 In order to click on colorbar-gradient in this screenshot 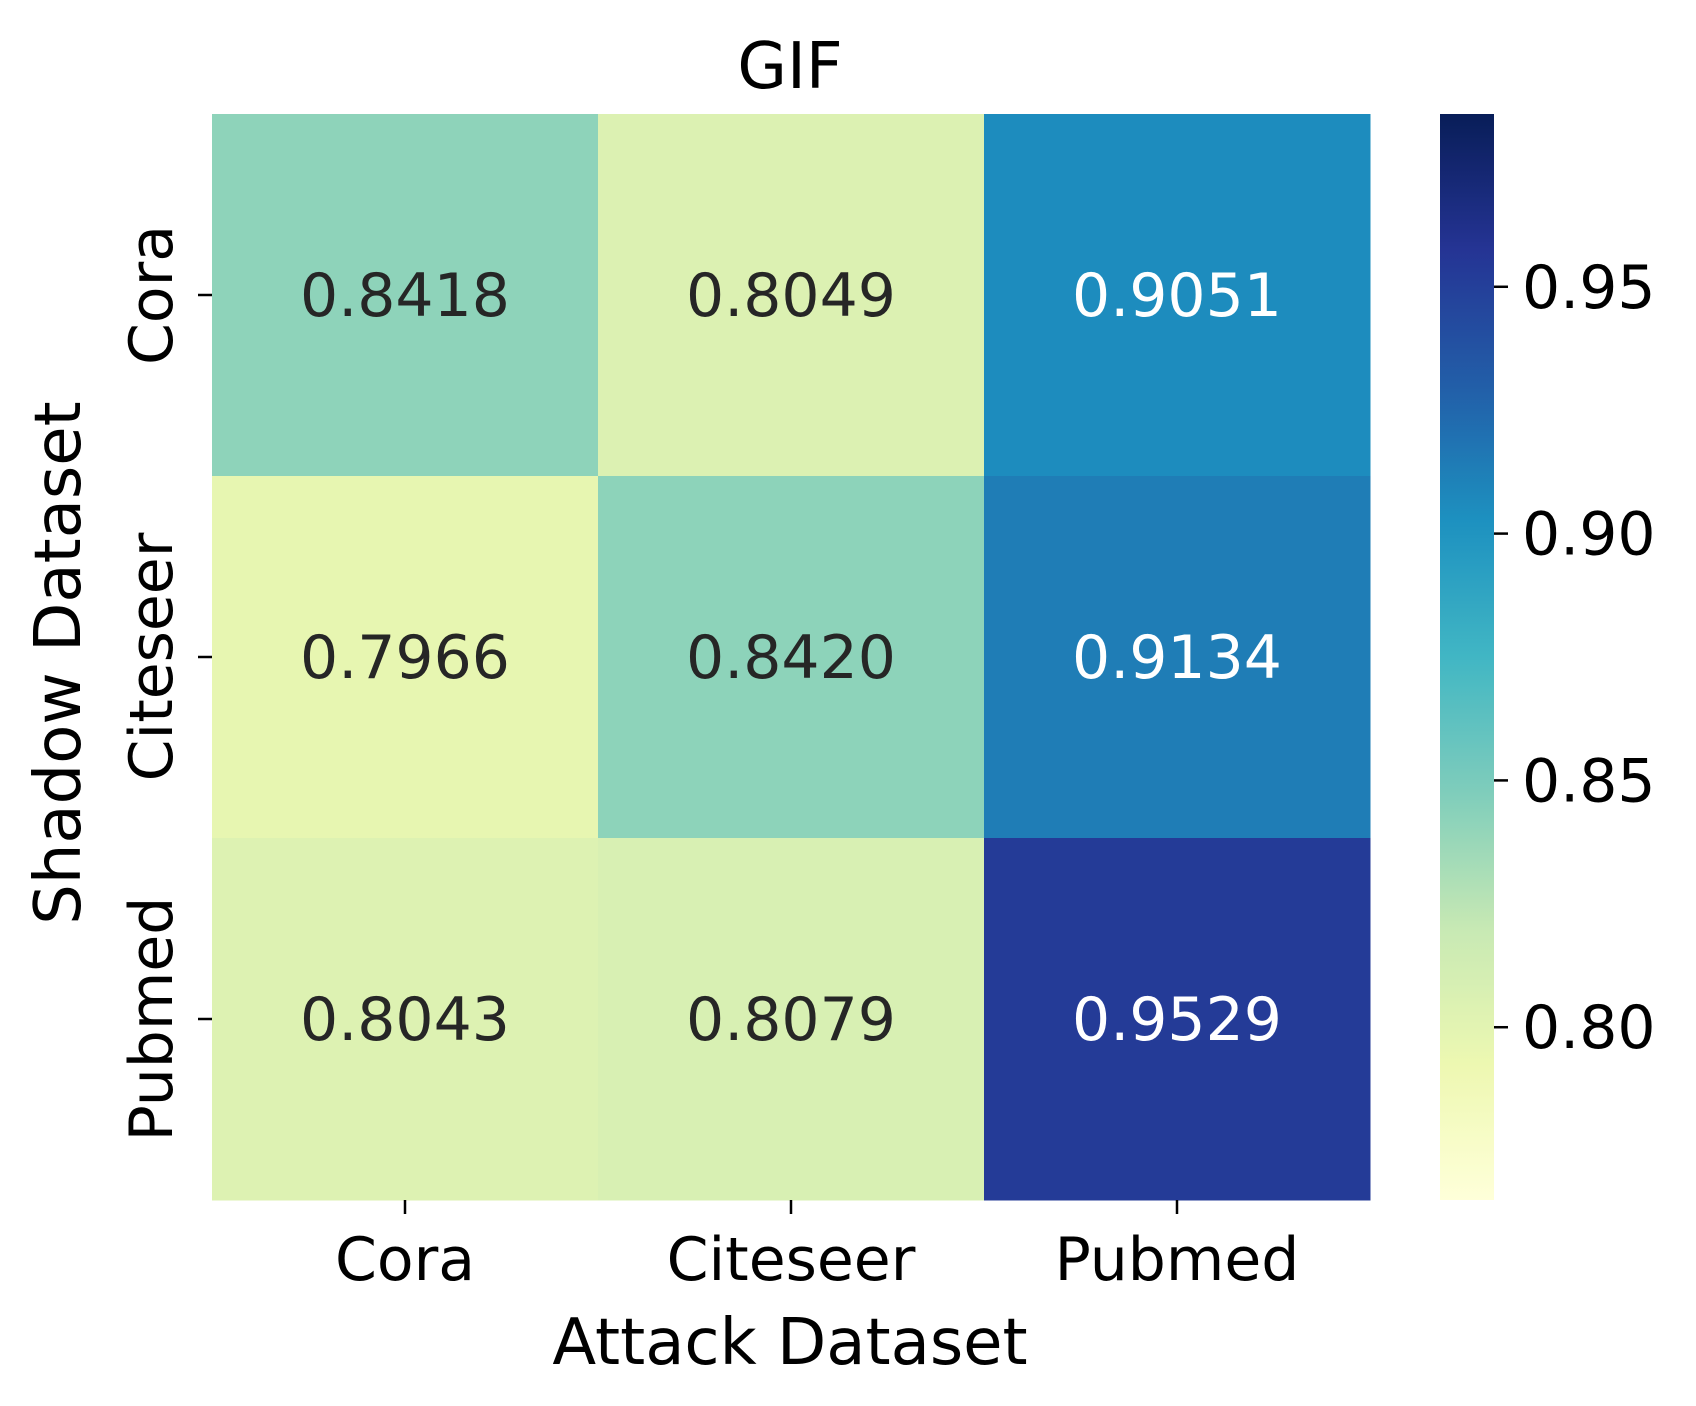, I will do `click(1467, 657)`.